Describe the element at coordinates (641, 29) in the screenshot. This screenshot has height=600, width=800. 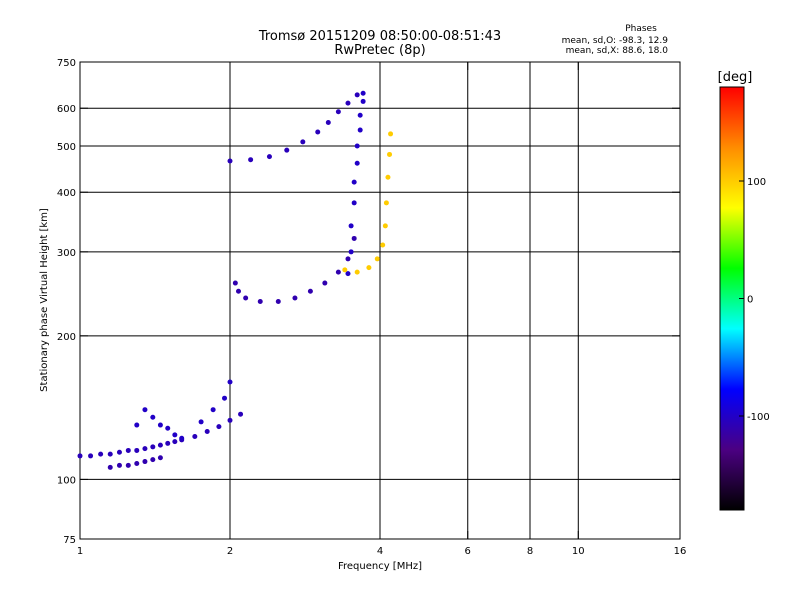
I see `stats-title: Phases` at that location.